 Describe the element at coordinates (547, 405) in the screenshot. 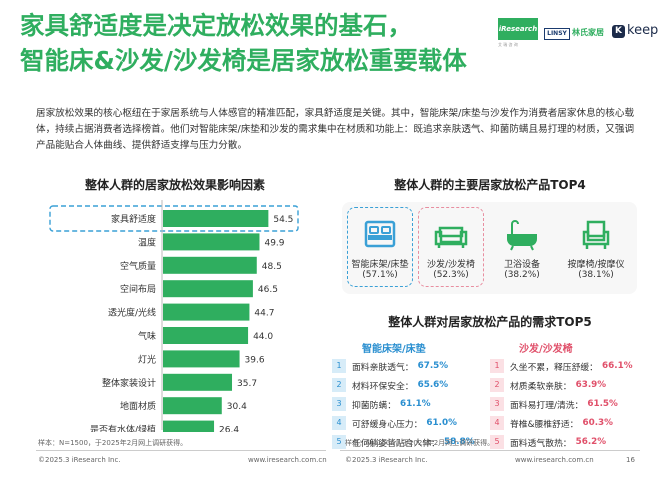

I see `need-label: 面料易打理/清洗：` at that location.